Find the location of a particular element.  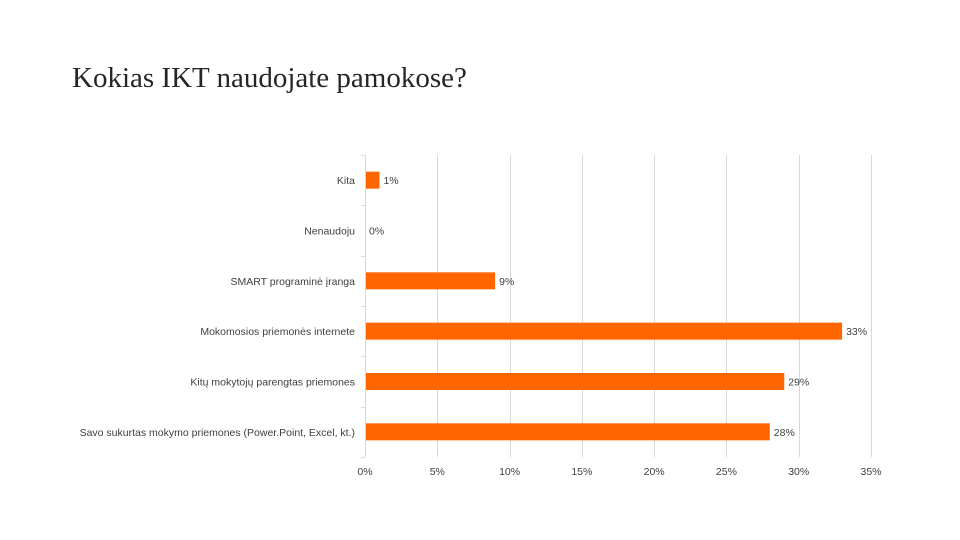

category-label: Nenaudoju is located at coordinates (329, 232).